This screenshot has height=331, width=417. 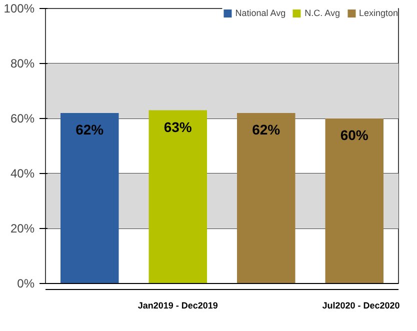 What do you see at coordinates (19, 9) in the screenshot?
I see `y-tick-label: 100%` at bounding box center [19, 9].